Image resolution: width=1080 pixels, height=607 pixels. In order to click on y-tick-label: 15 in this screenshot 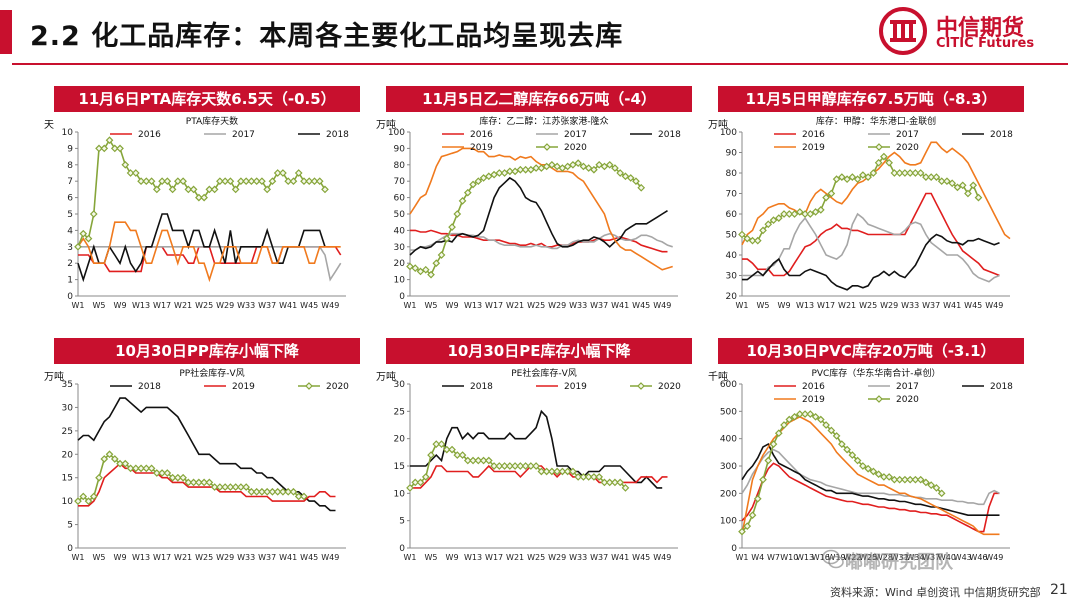, I will do `click(399, 467)`.